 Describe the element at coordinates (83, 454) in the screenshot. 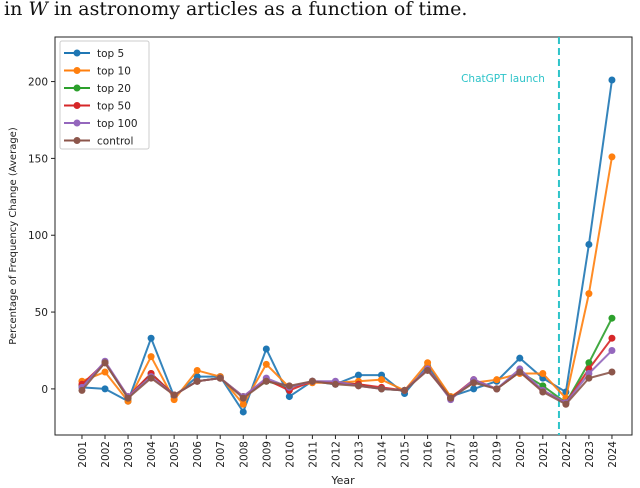

I see `x-tick-label: 2001` at that location.